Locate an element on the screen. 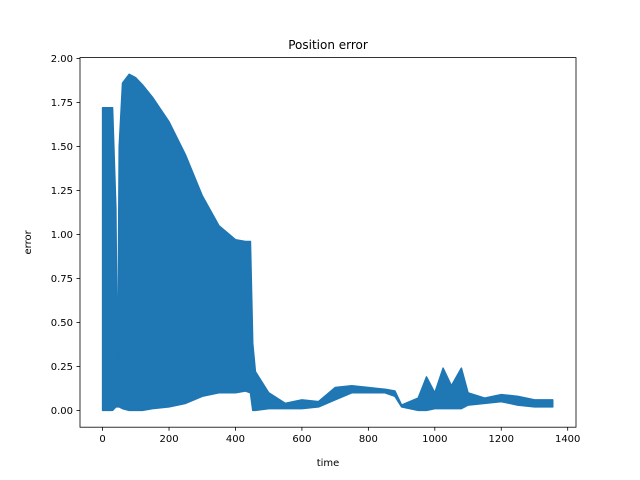 Image resolution: width=640 pixels, height=480 pixels. x-tick-label: 1400 is located at coordinates (567, 439).